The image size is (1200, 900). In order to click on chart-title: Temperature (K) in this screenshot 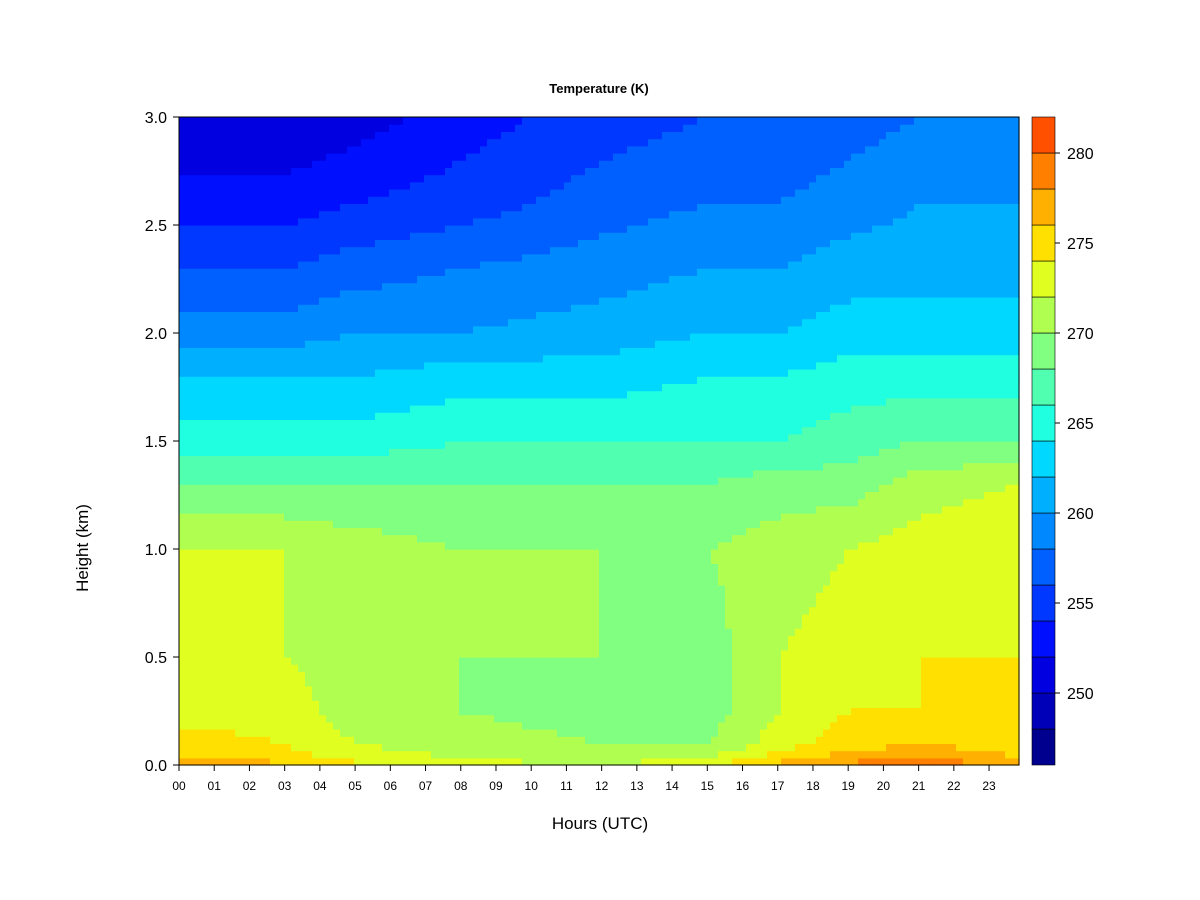, I will do `click(598, 88)`.